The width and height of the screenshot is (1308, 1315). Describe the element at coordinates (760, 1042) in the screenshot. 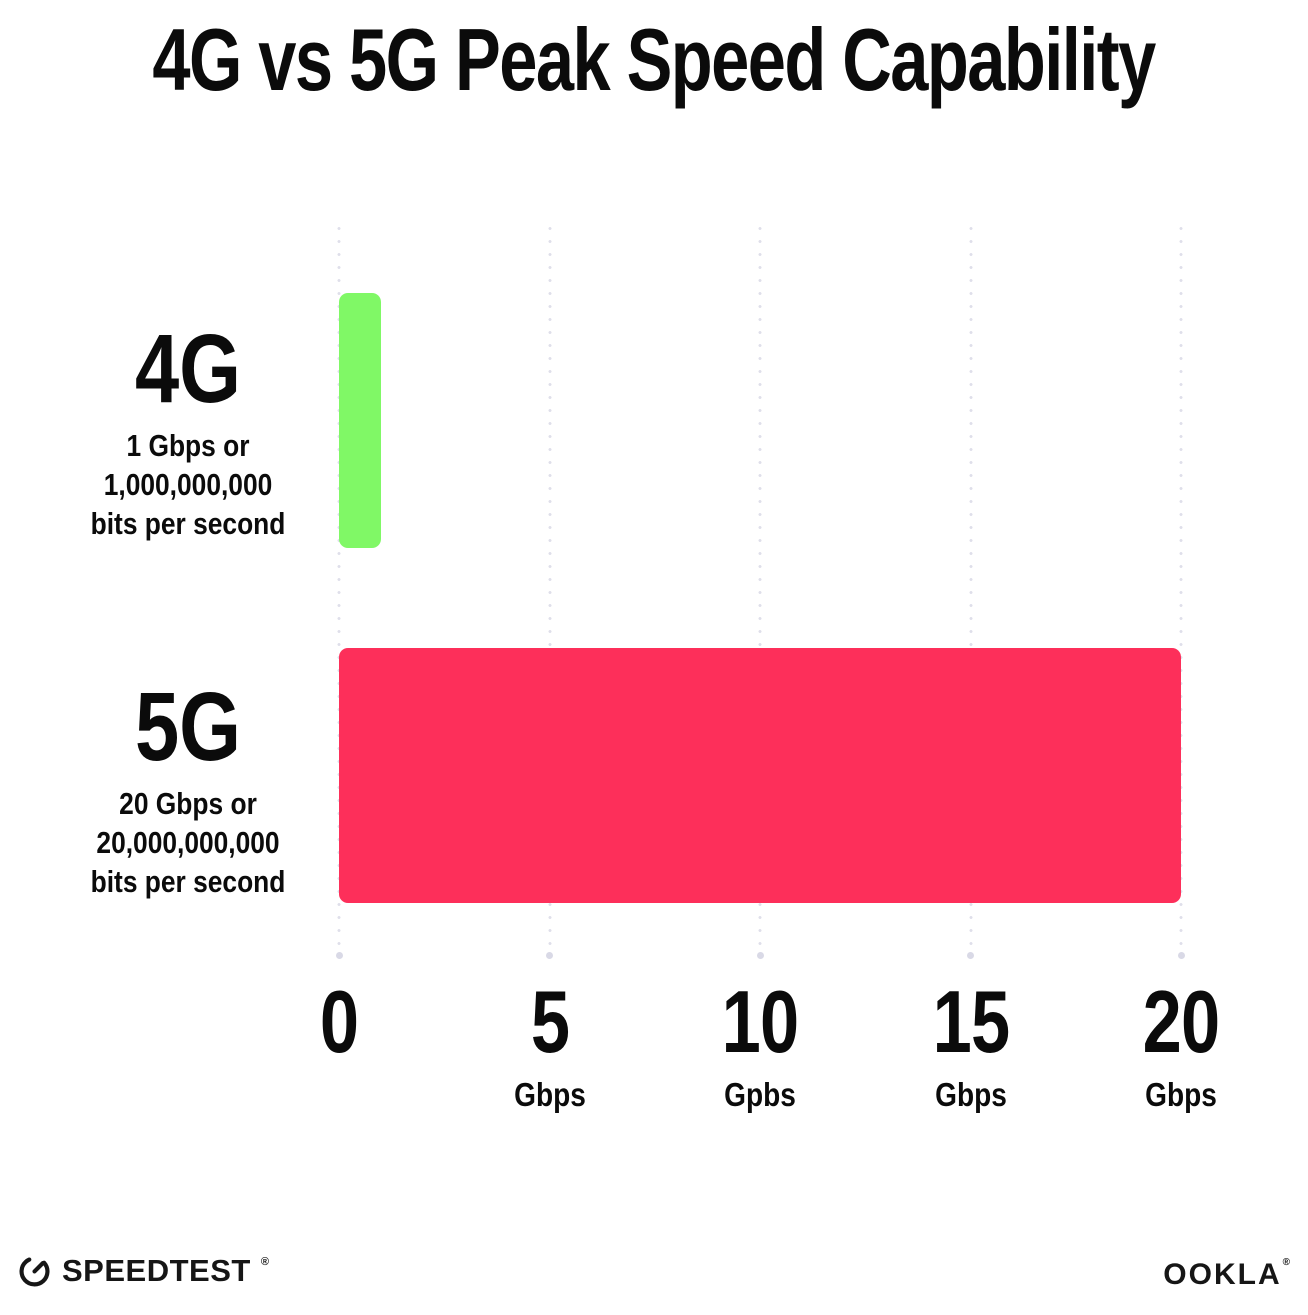

I see `x-tick-10: 10 Gpbs` at that location.